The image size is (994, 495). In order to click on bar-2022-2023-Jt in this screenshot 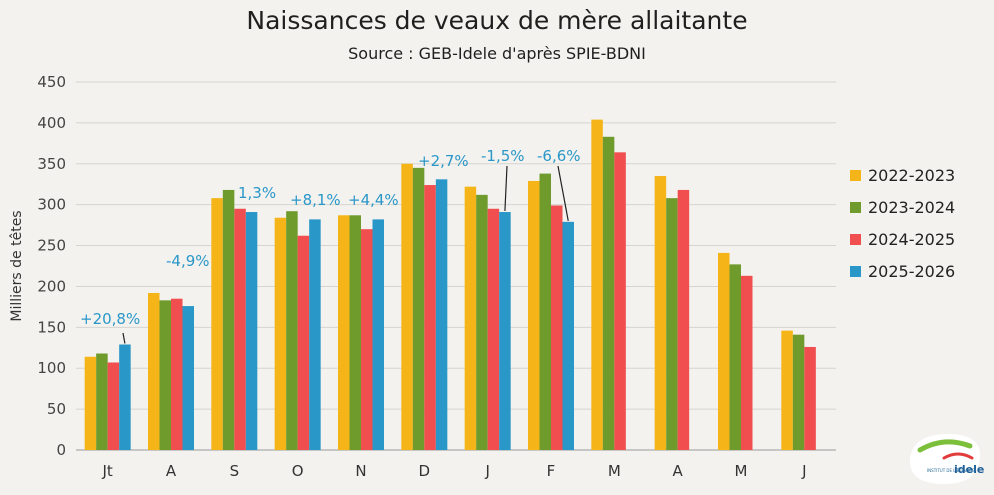, I will do `click(90, 403)`.